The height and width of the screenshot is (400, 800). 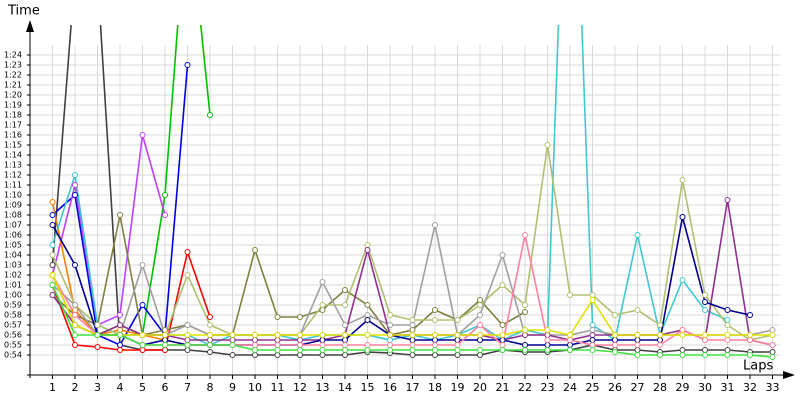 I want to click on y-tick-label: 1:07, so click(x=13, y=225).